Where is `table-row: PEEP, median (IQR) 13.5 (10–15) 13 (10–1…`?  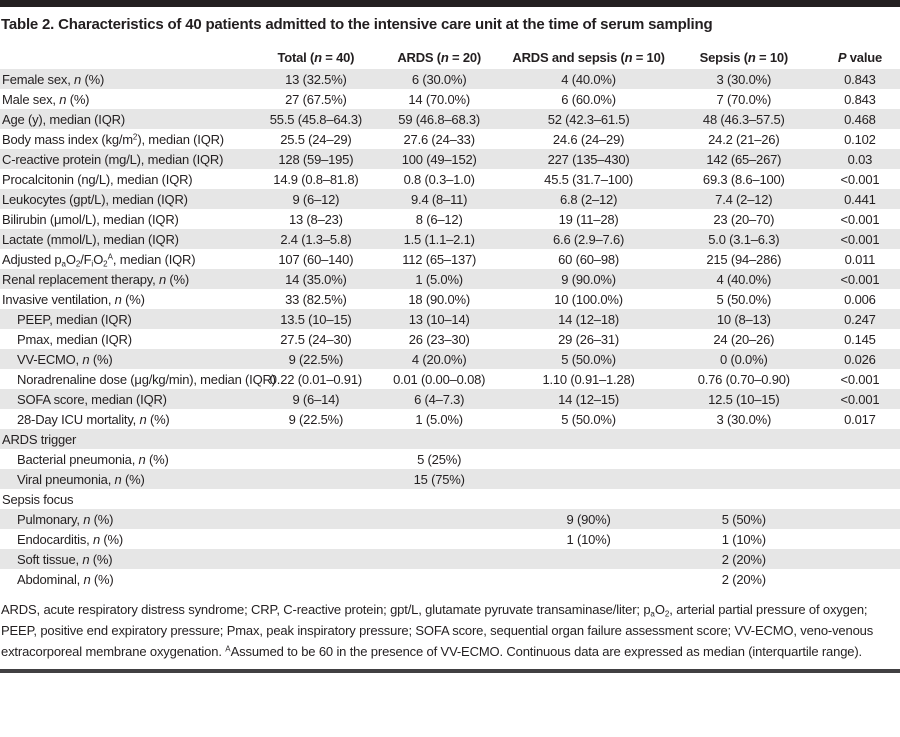
table-row: PEEP, median (IQR) 13.5 (10–15) 13 (10–1… is located at coordinates (450, 319).